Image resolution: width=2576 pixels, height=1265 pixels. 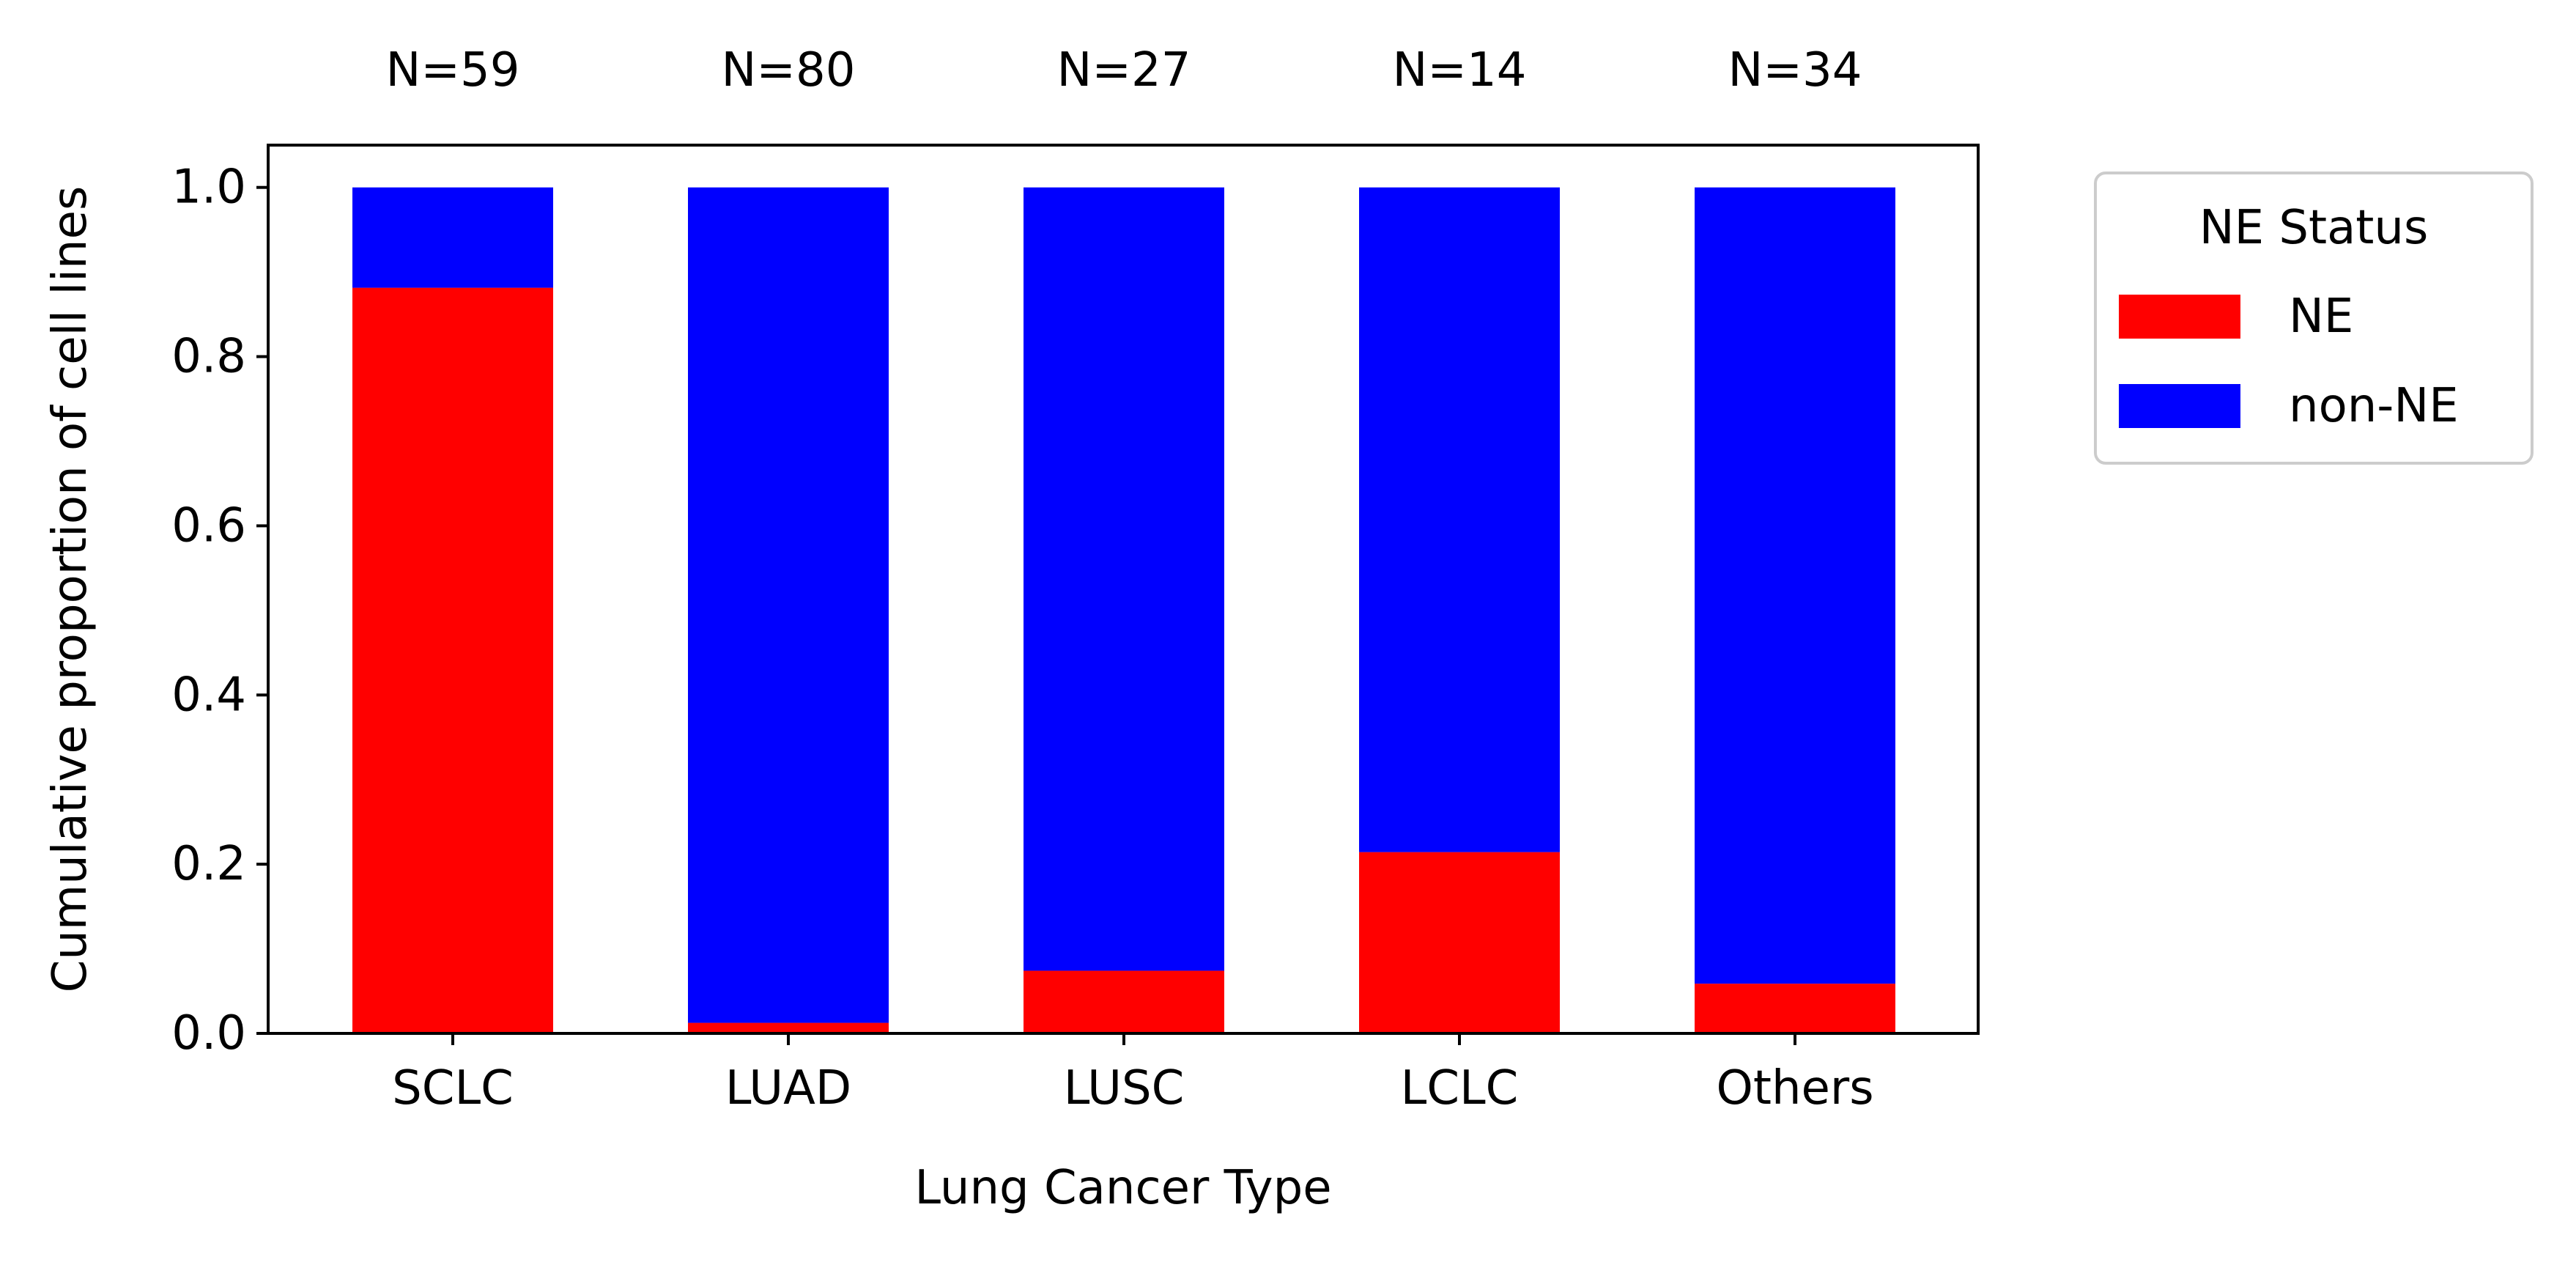 I want to click on y-axis-label: Cumulative proportion of cell lines, so click(x=70, y=589).